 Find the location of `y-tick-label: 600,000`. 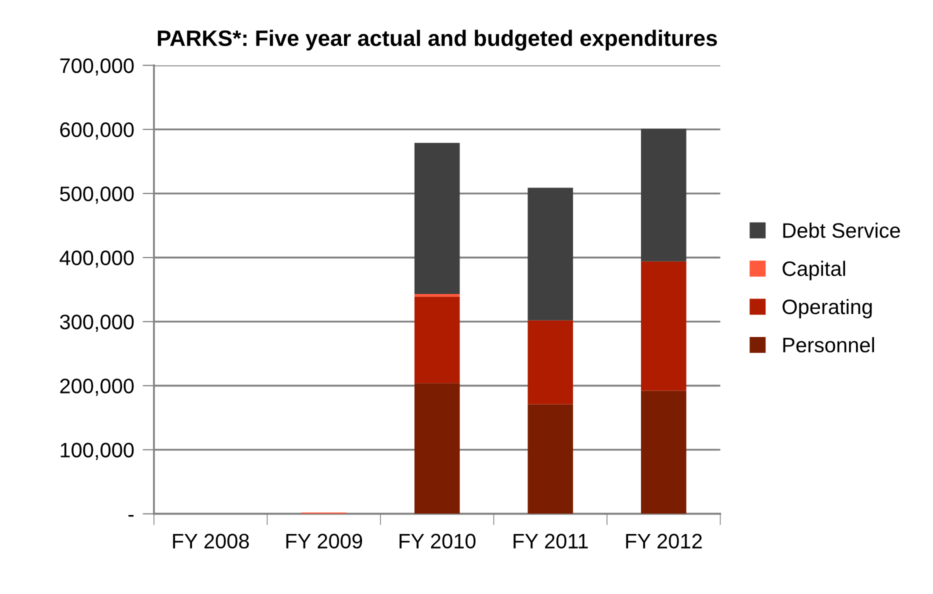

y-tick-label: 600,000 is located at coordinates (97, 131).